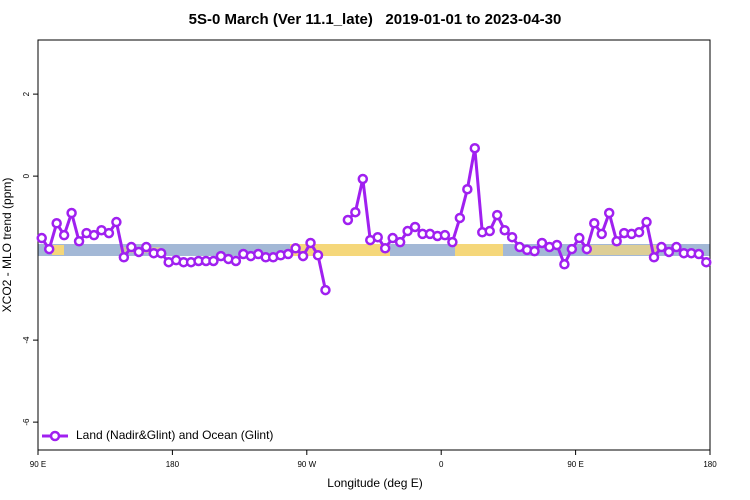 This screenshot has height=500, width=750. What do you see at coordinates (306, 464) in the screenshot?
I see `x-tick-label: 90 W` at bounding box center [306, 464].